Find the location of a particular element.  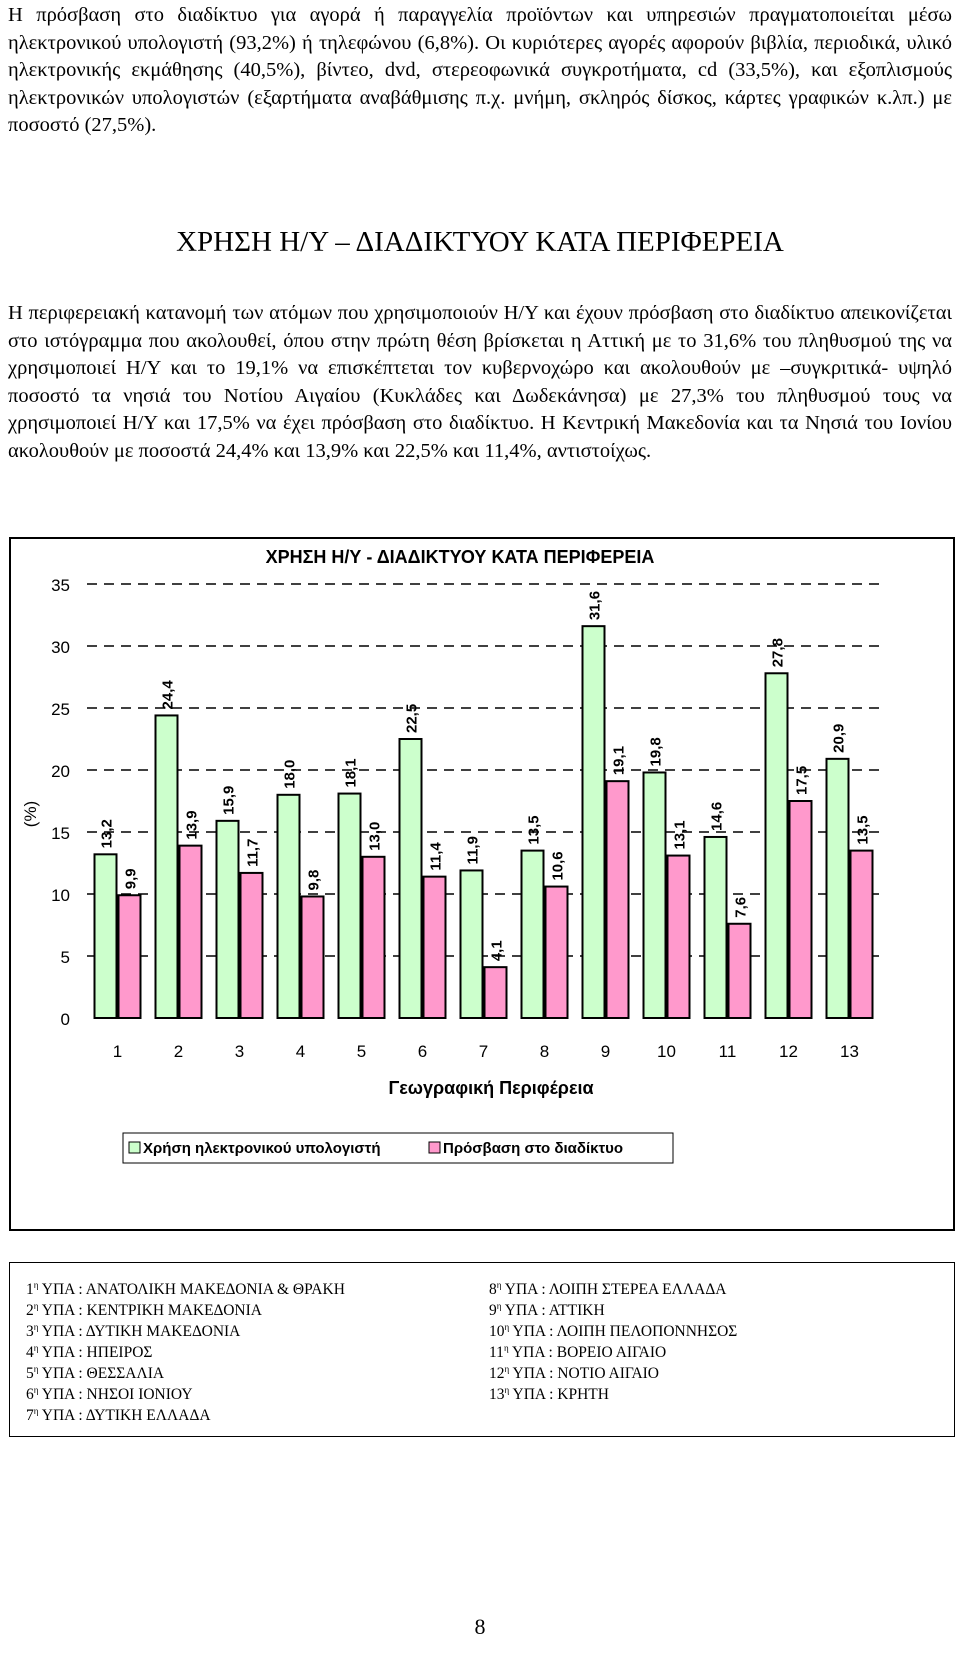

legend-swatch-internet-access is located at coordinates (434, 1147).